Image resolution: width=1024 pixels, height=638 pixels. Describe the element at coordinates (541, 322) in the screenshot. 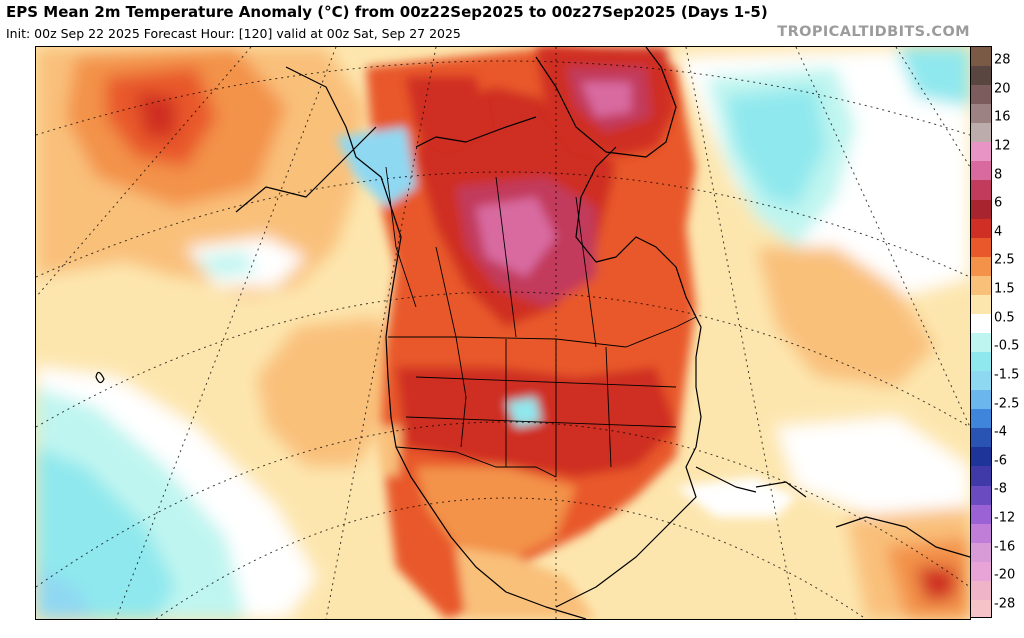

I see `political-borders` at that location.